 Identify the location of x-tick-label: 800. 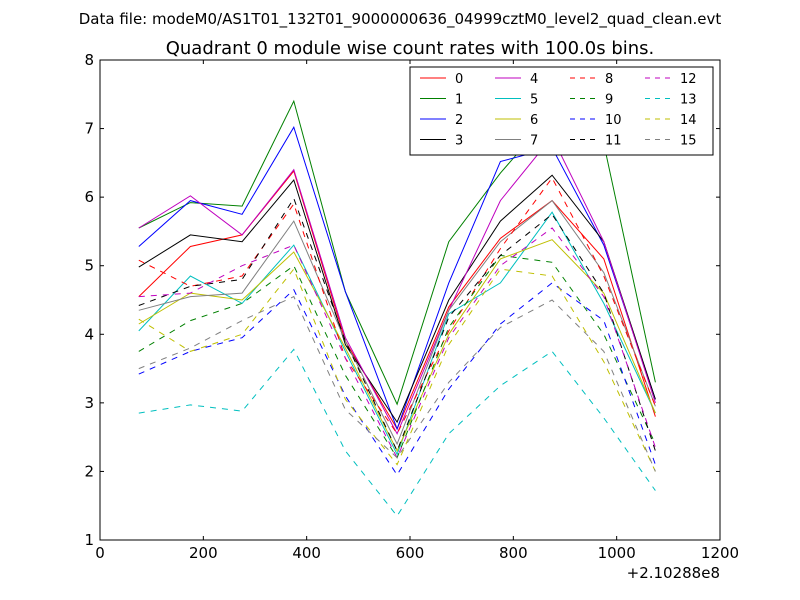
(513, 553).